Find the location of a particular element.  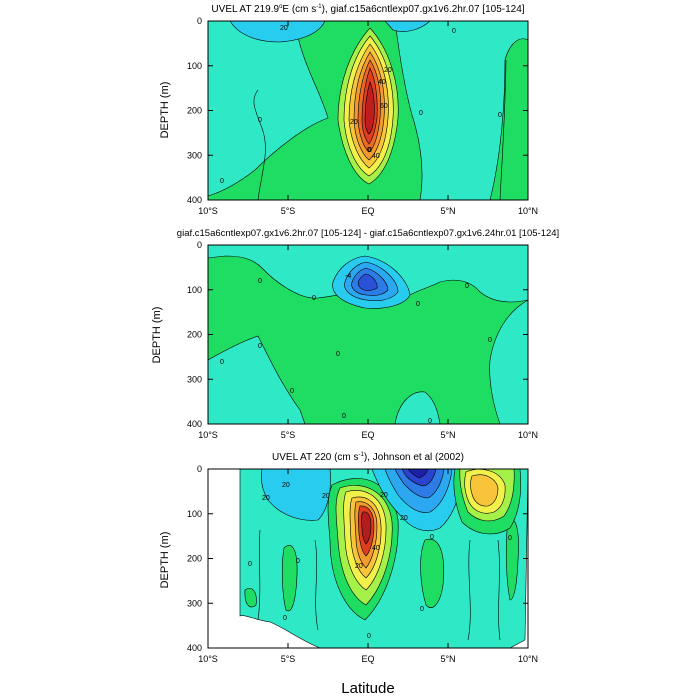

panel-2-band-left is located at coordinates (257, 379).